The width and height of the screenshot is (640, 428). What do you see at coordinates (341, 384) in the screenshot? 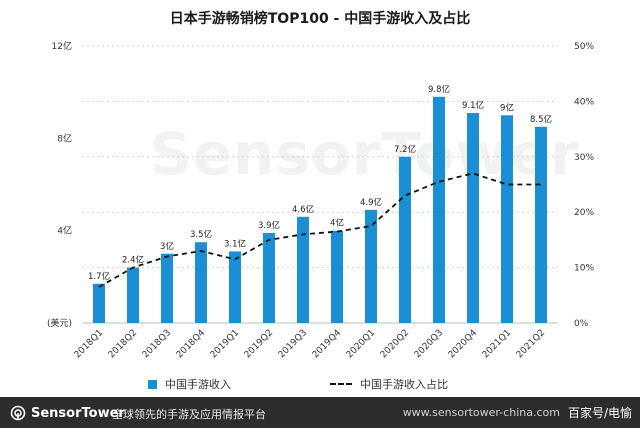
I see `legend-swatch-line` at bounding box center [341, 384].